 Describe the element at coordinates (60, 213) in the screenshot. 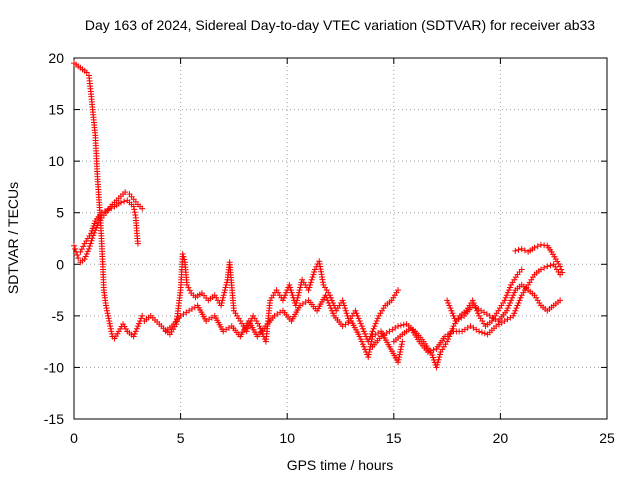

I see `y-tick-label: 5` at that location.